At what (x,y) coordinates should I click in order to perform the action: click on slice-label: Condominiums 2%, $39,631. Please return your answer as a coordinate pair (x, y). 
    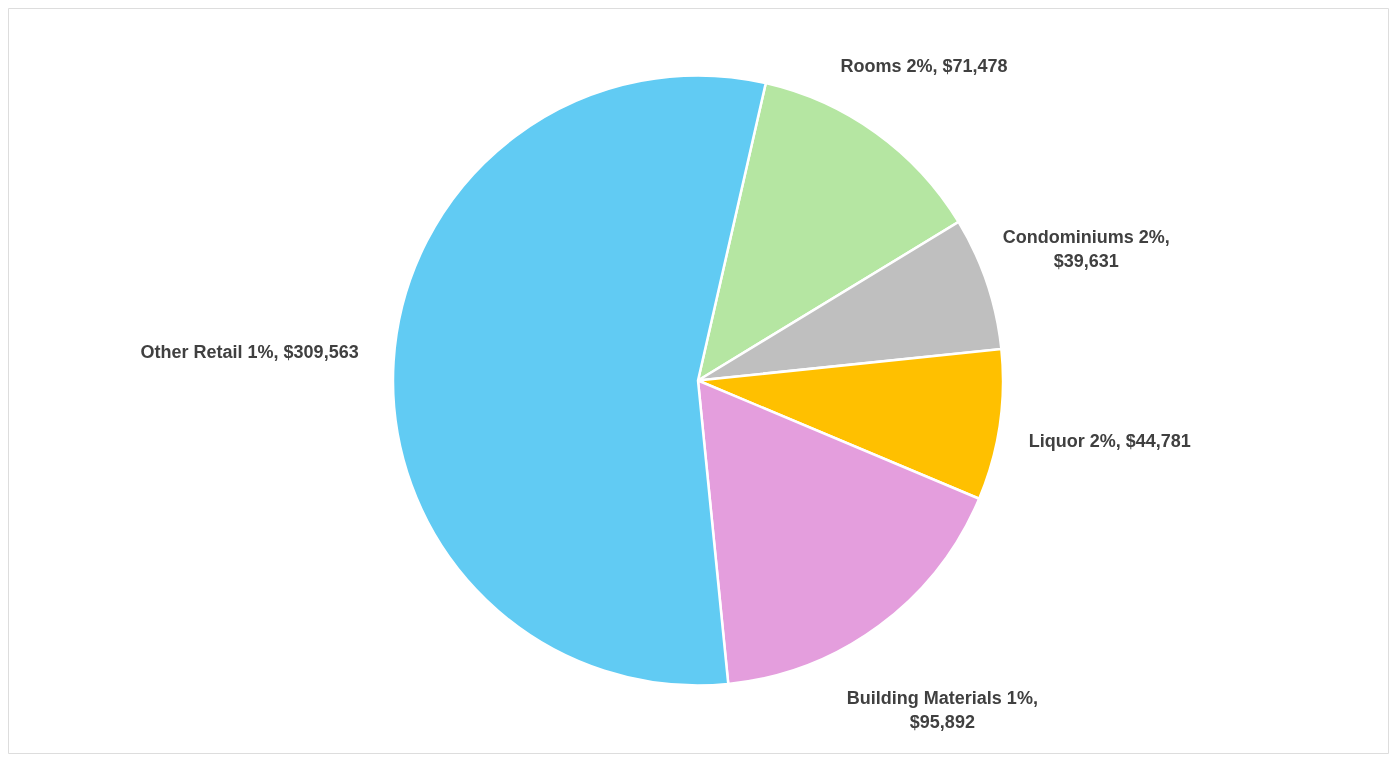
    Looking at the image, I should click on (1086, 248).